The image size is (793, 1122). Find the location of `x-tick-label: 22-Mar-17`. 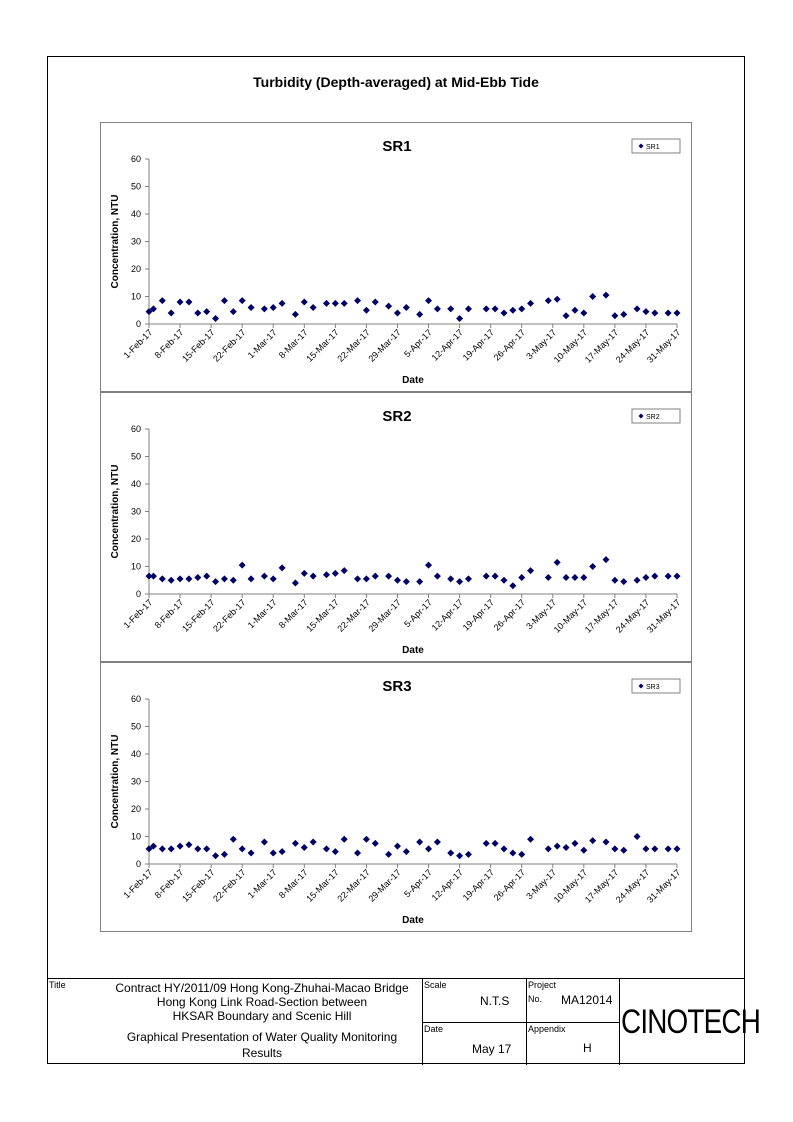

x-tick-label: 22-Mar-17 is located at coordinates (353, 885).